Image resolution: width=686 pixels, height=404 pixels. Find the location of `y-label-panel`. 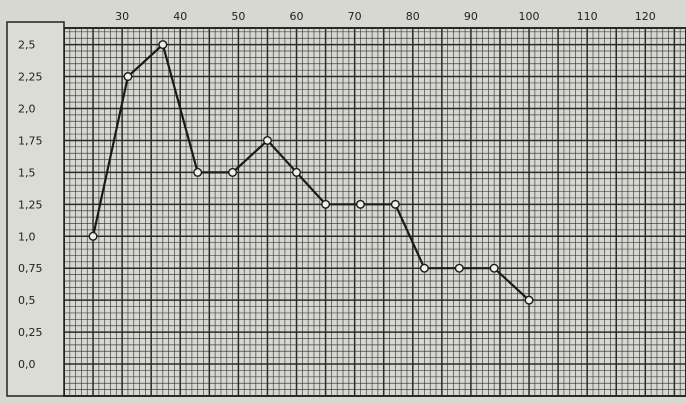

y-label-panel is located at coordinates (35, 209).